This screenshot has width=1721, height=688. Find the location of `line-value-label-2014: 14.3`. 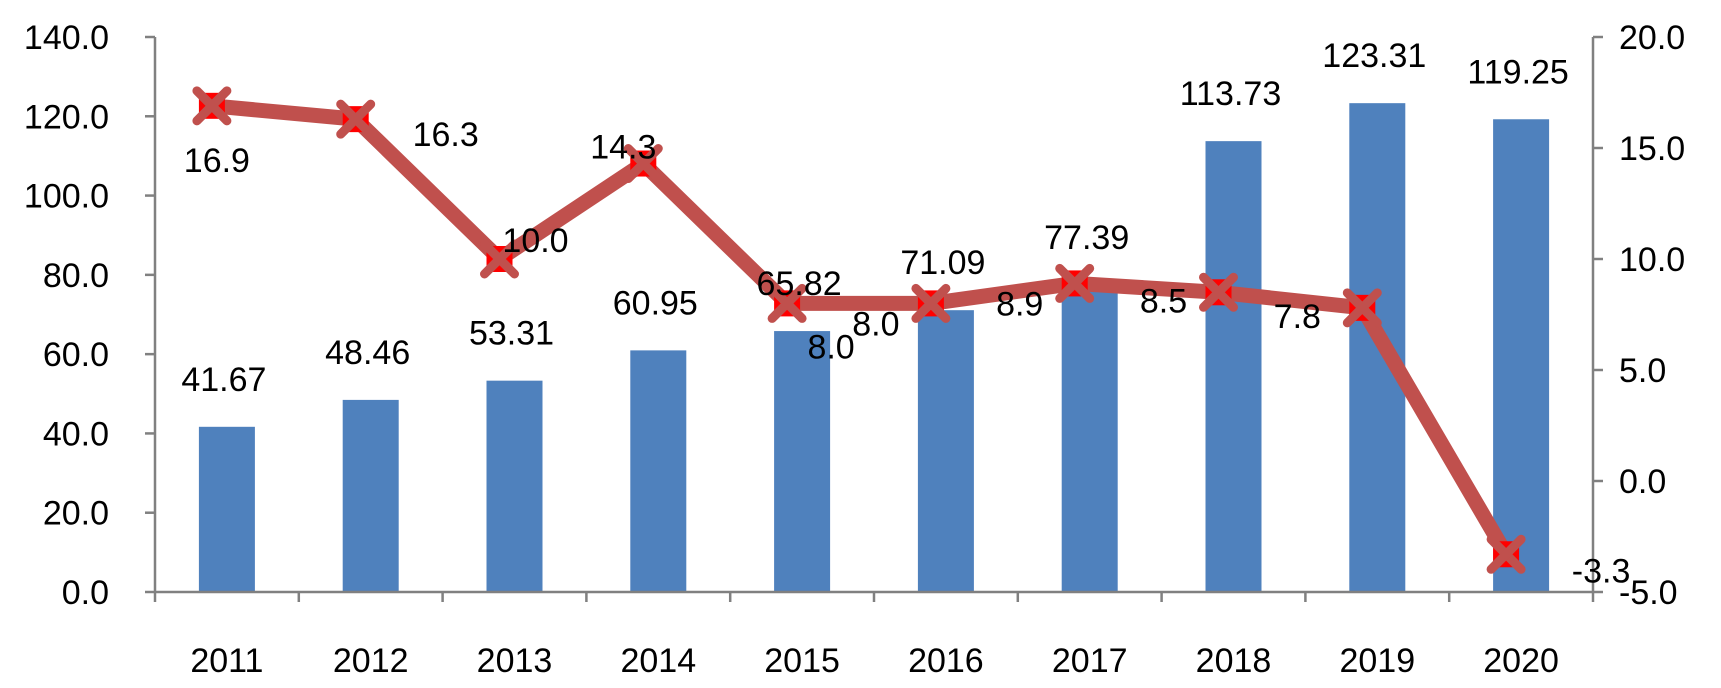

line-value-label-2014: 14.3 is located at coordinates (623, 148).